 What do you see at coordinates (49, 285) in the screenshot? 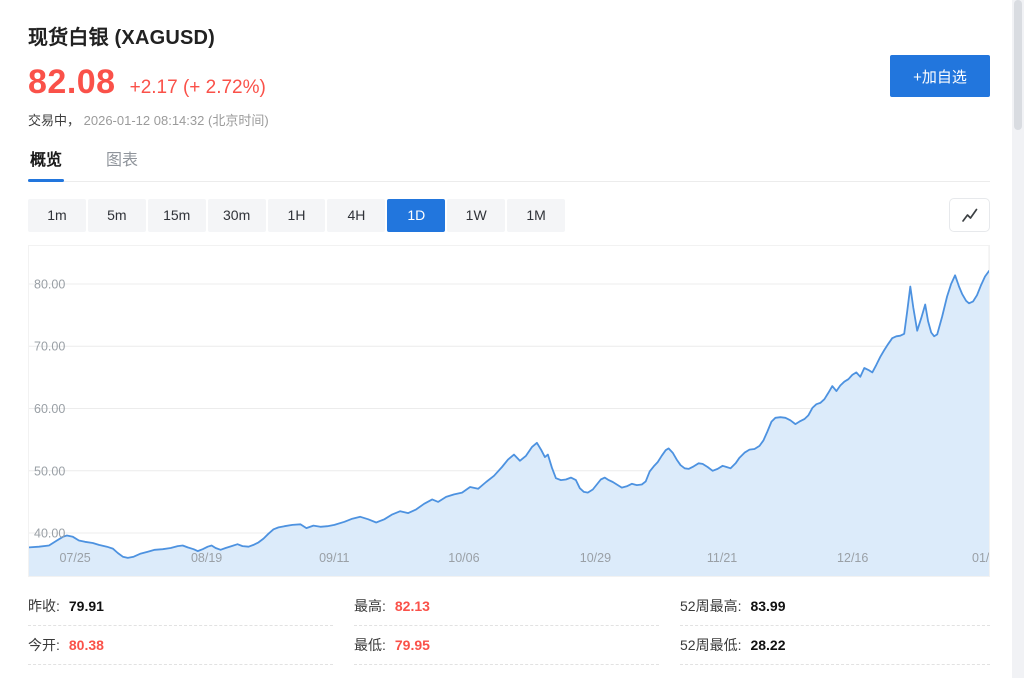
I see `y-axis-label: 80.00` at bounding box center [49, 285].